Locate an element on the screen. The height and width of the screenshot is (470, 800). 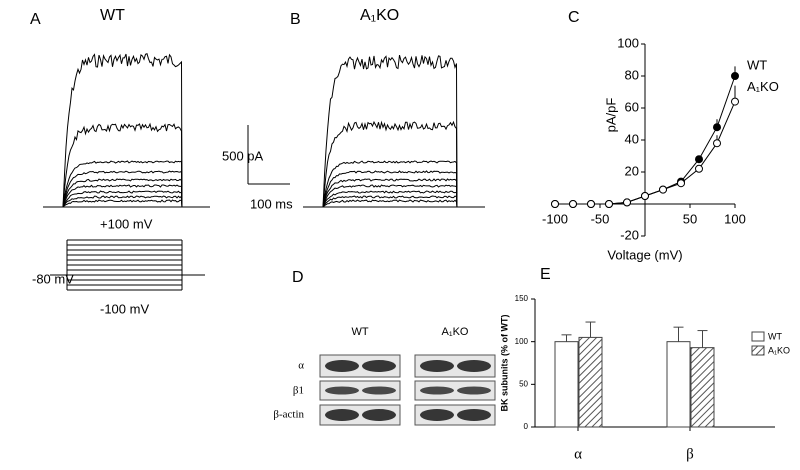
y-axis-label: pA/pF is located at coordinates (610, 115).